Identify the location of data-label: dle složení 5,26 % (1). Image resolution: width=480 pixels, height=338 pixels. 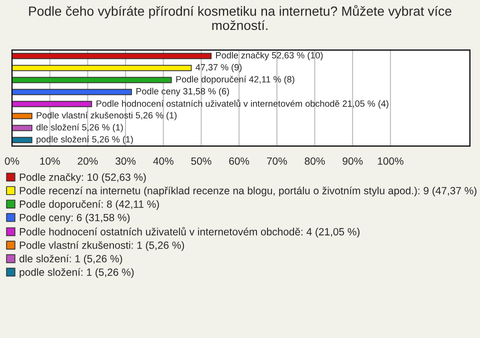
(79, 128).